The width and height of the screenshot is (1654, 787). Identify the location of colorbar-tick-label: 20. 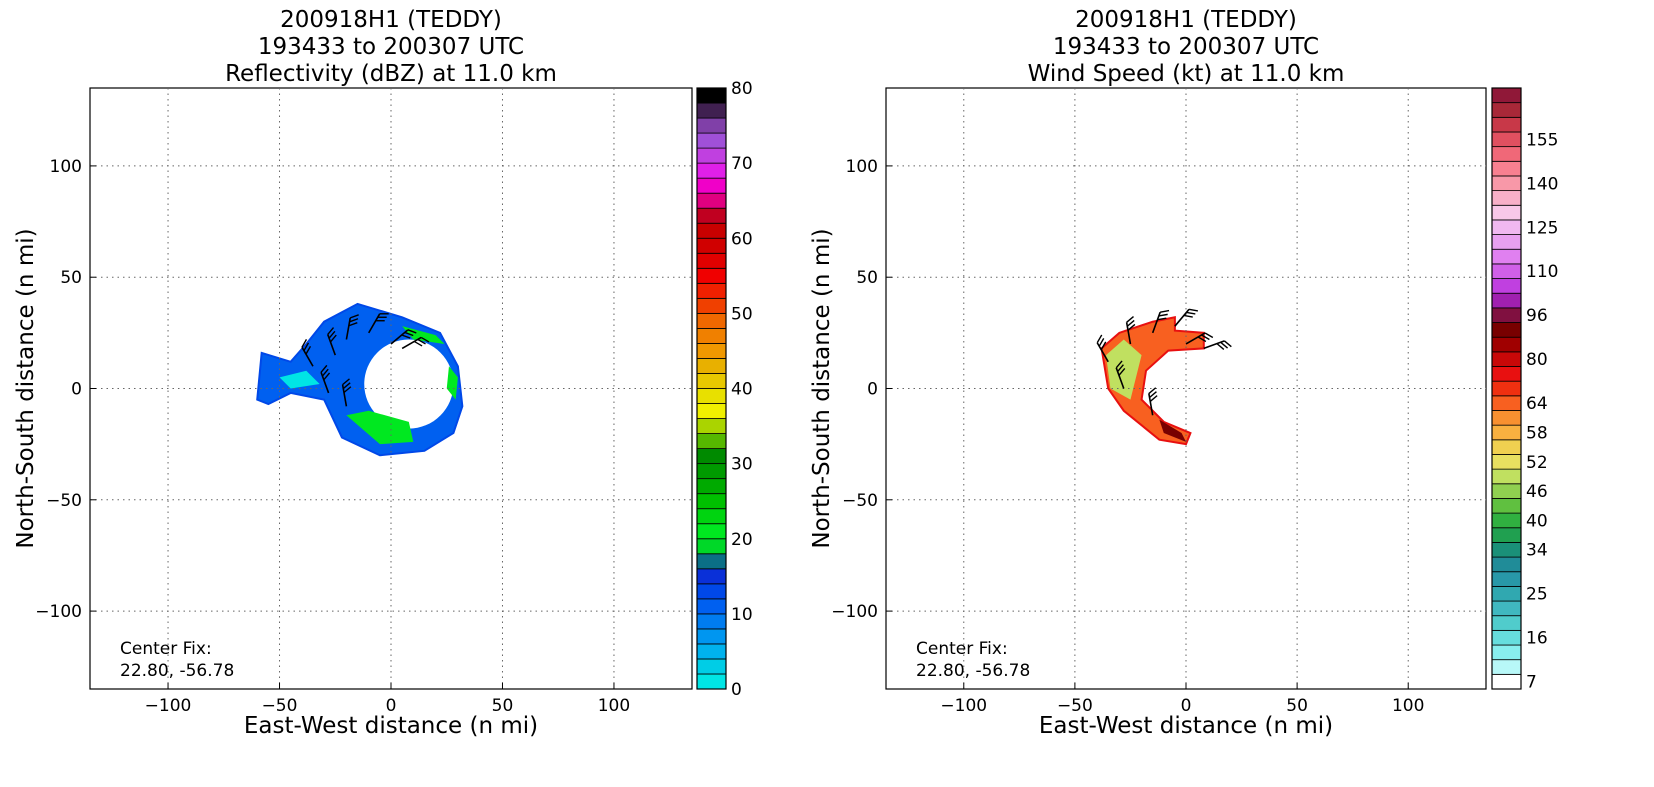
(742, 540).